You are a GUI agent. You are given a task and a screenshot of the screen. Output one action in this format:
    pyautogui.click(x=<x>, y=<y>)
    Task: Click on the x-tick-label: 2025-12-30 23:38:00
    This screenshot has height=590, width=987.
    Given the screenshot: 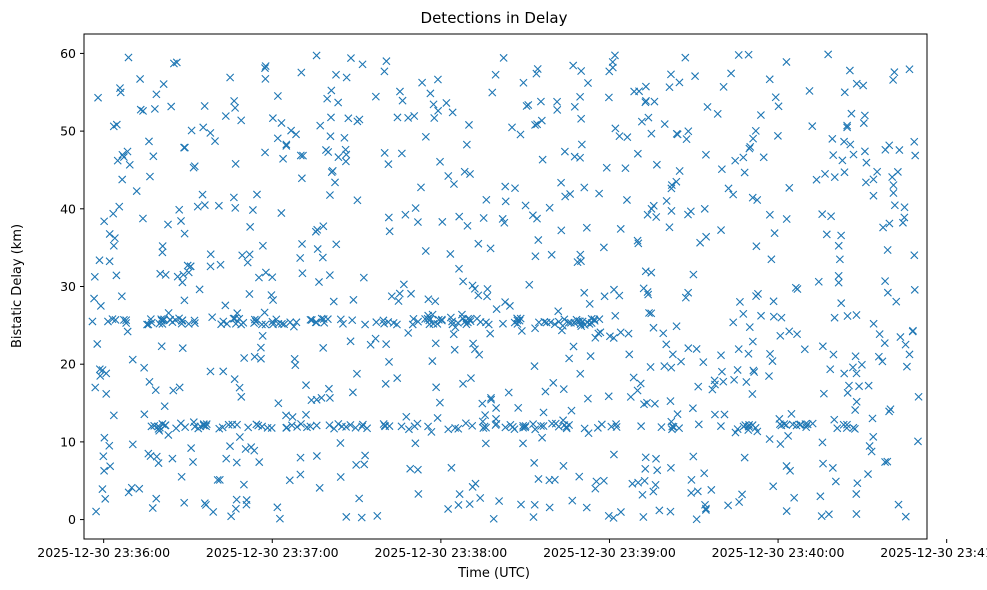 What is the action you would take?
    pyautogui.click(x=440, y=552)
    